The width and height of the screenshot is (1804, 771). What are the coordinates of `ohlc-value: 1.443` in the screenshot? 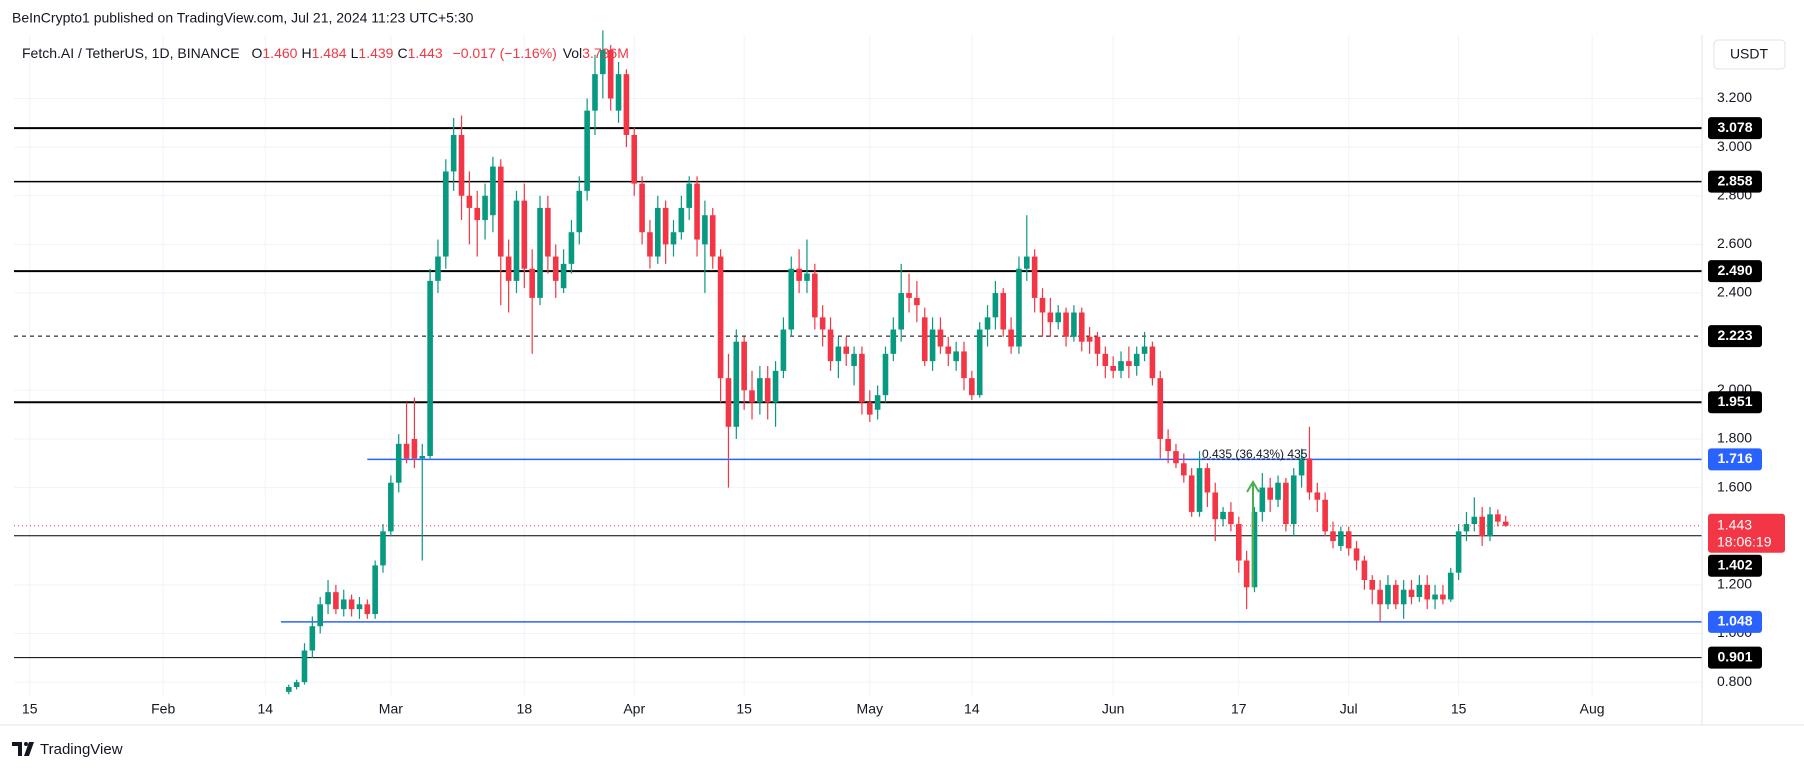 It's located at (425, 53).